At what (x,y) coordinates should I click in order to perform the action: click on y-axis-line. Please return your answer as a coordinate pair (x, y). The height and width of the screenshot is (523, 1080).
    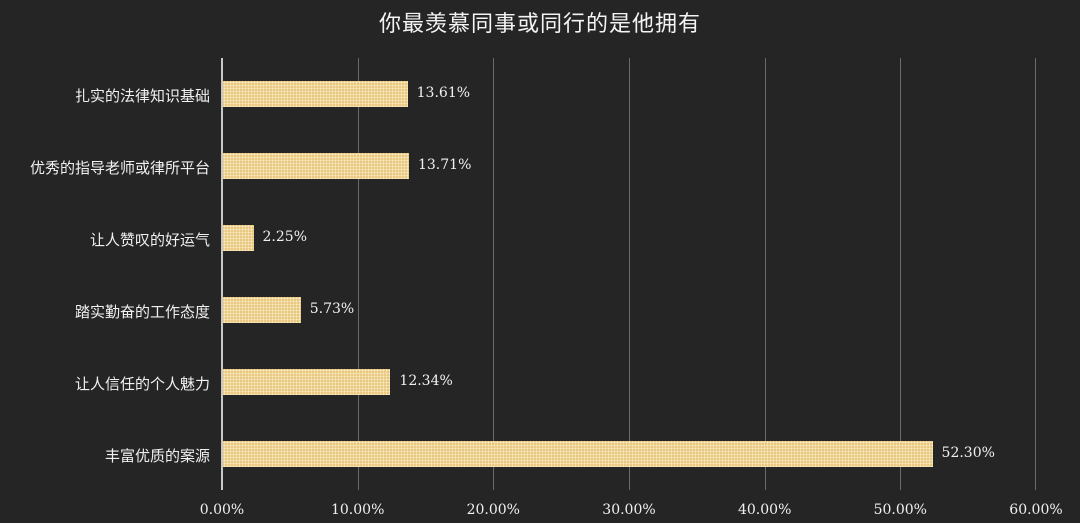
    Looking at the image, I should click on (222, 274).